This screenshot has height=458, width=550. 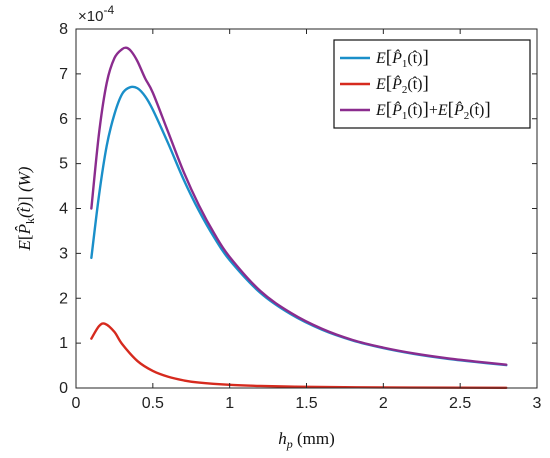 I want to click on y-label-arg: (t̂), so click(x=24, y=210).